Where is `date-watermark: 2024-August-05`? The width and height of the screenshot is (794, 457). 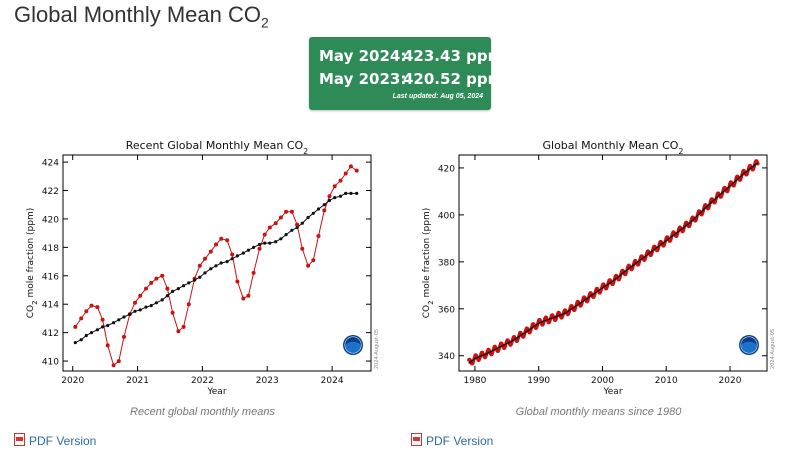
date-watermark: 2024-August-05 is located at coordinates (773, 349).